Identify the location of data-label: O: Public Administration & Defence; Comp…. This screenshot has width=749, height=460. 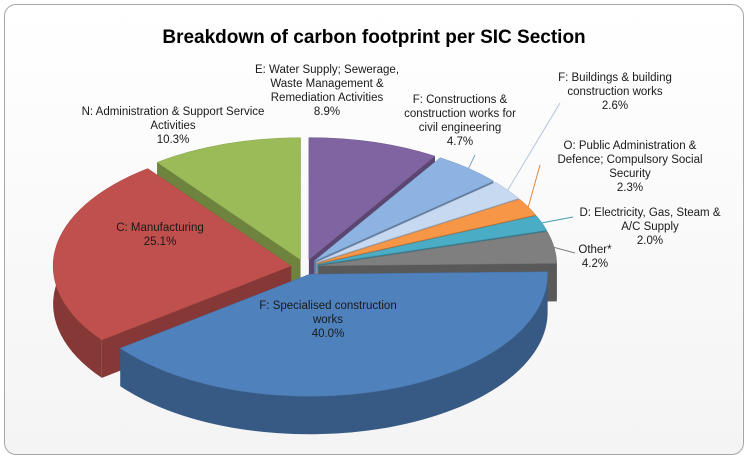
(630, 167).